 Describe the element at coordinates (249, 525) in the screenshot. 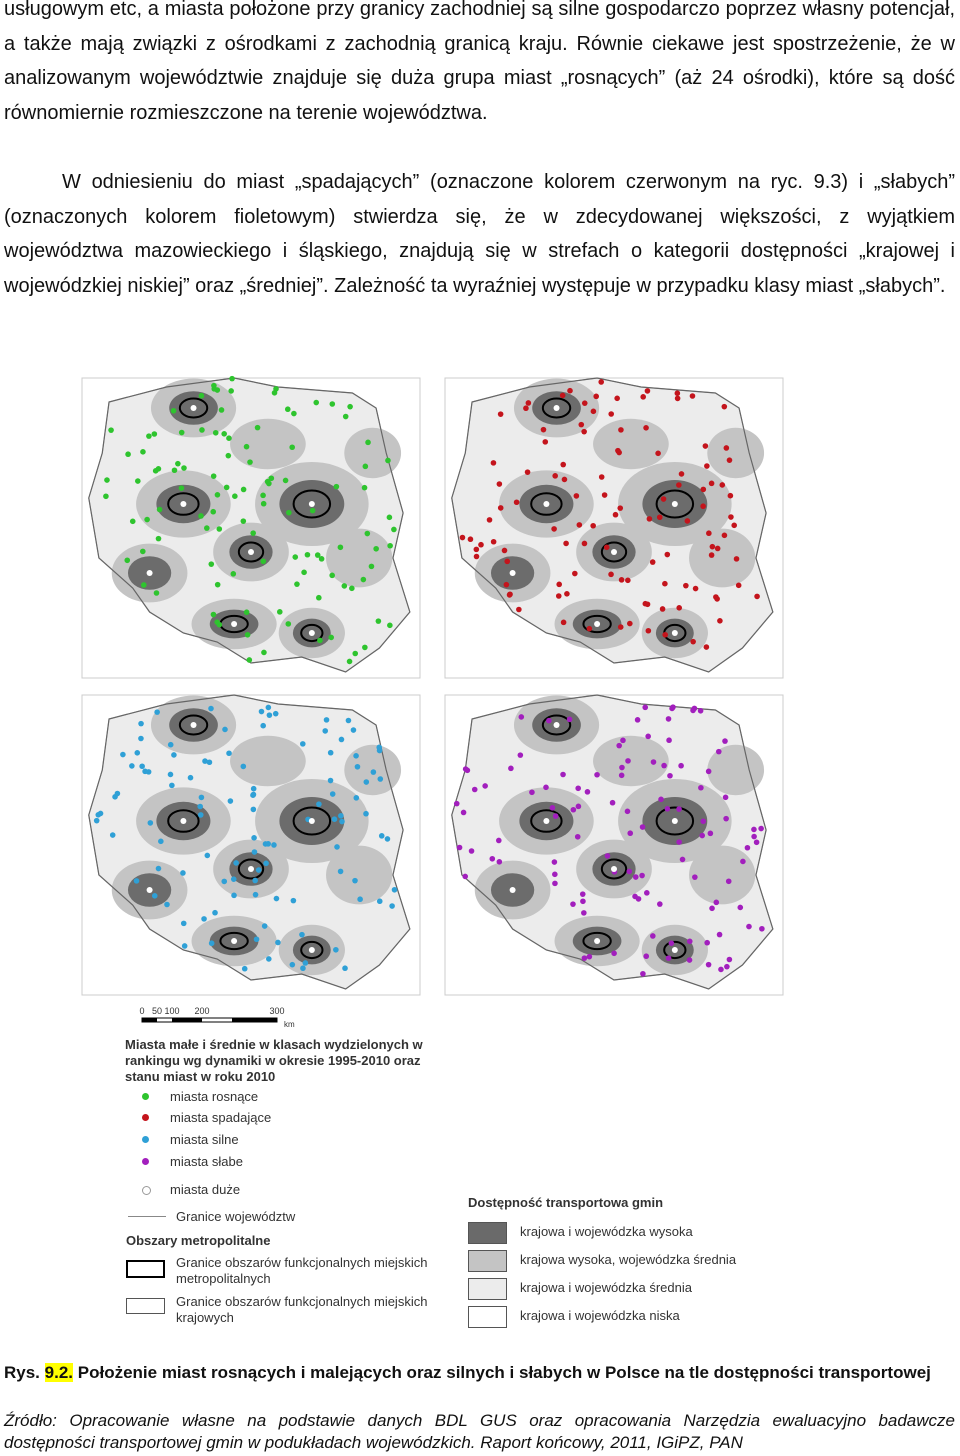

I see `country-border` at that location.